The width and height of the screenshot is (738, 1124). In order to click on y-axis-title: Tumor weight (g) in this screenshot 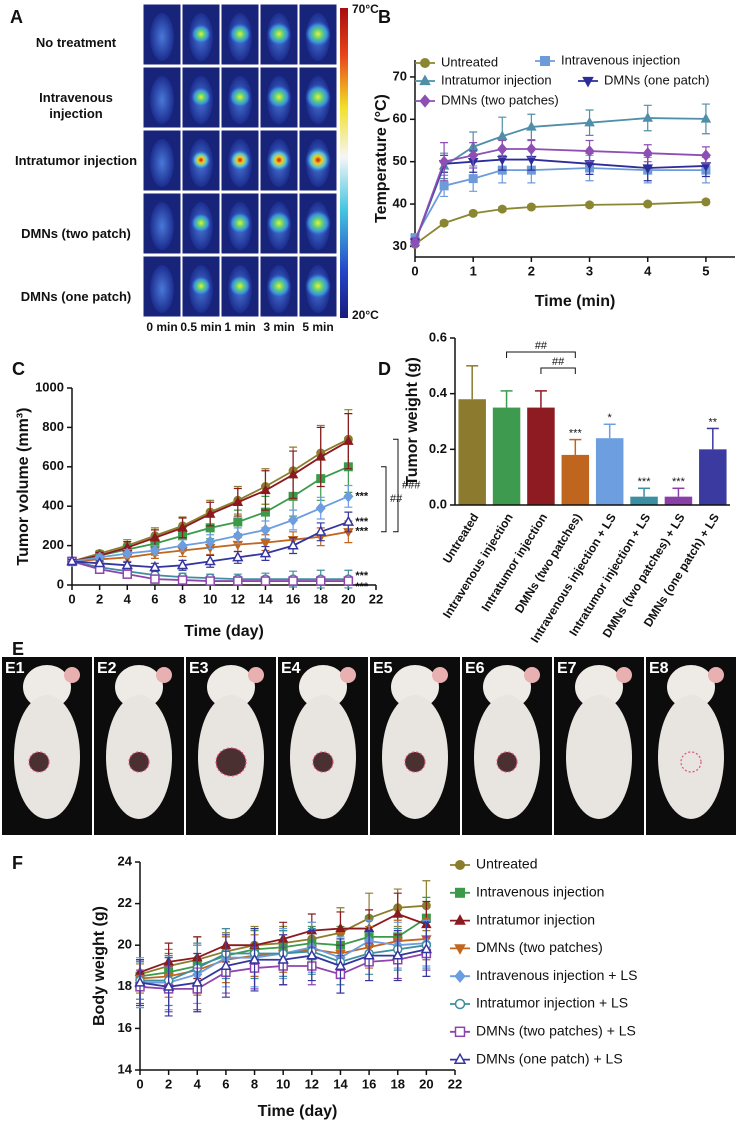, I will do `click(412, 421)`.